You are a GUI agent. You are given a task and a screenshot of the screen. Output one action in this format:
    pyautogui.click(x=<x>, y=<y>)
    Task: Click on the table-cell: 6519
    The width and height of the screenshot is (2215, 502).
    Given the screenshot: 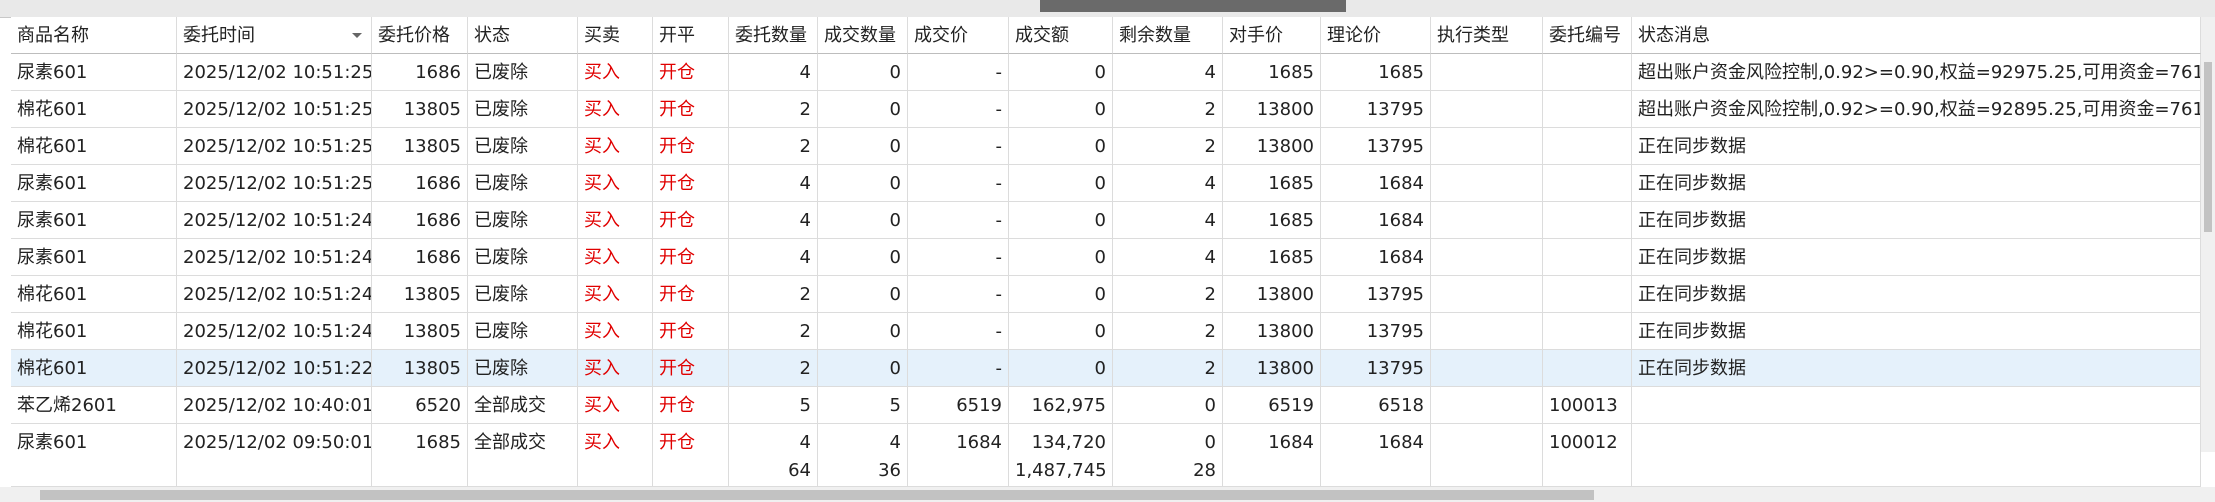 What is the action you would take?
    pyautogui.click(x=1272, y=405)
    